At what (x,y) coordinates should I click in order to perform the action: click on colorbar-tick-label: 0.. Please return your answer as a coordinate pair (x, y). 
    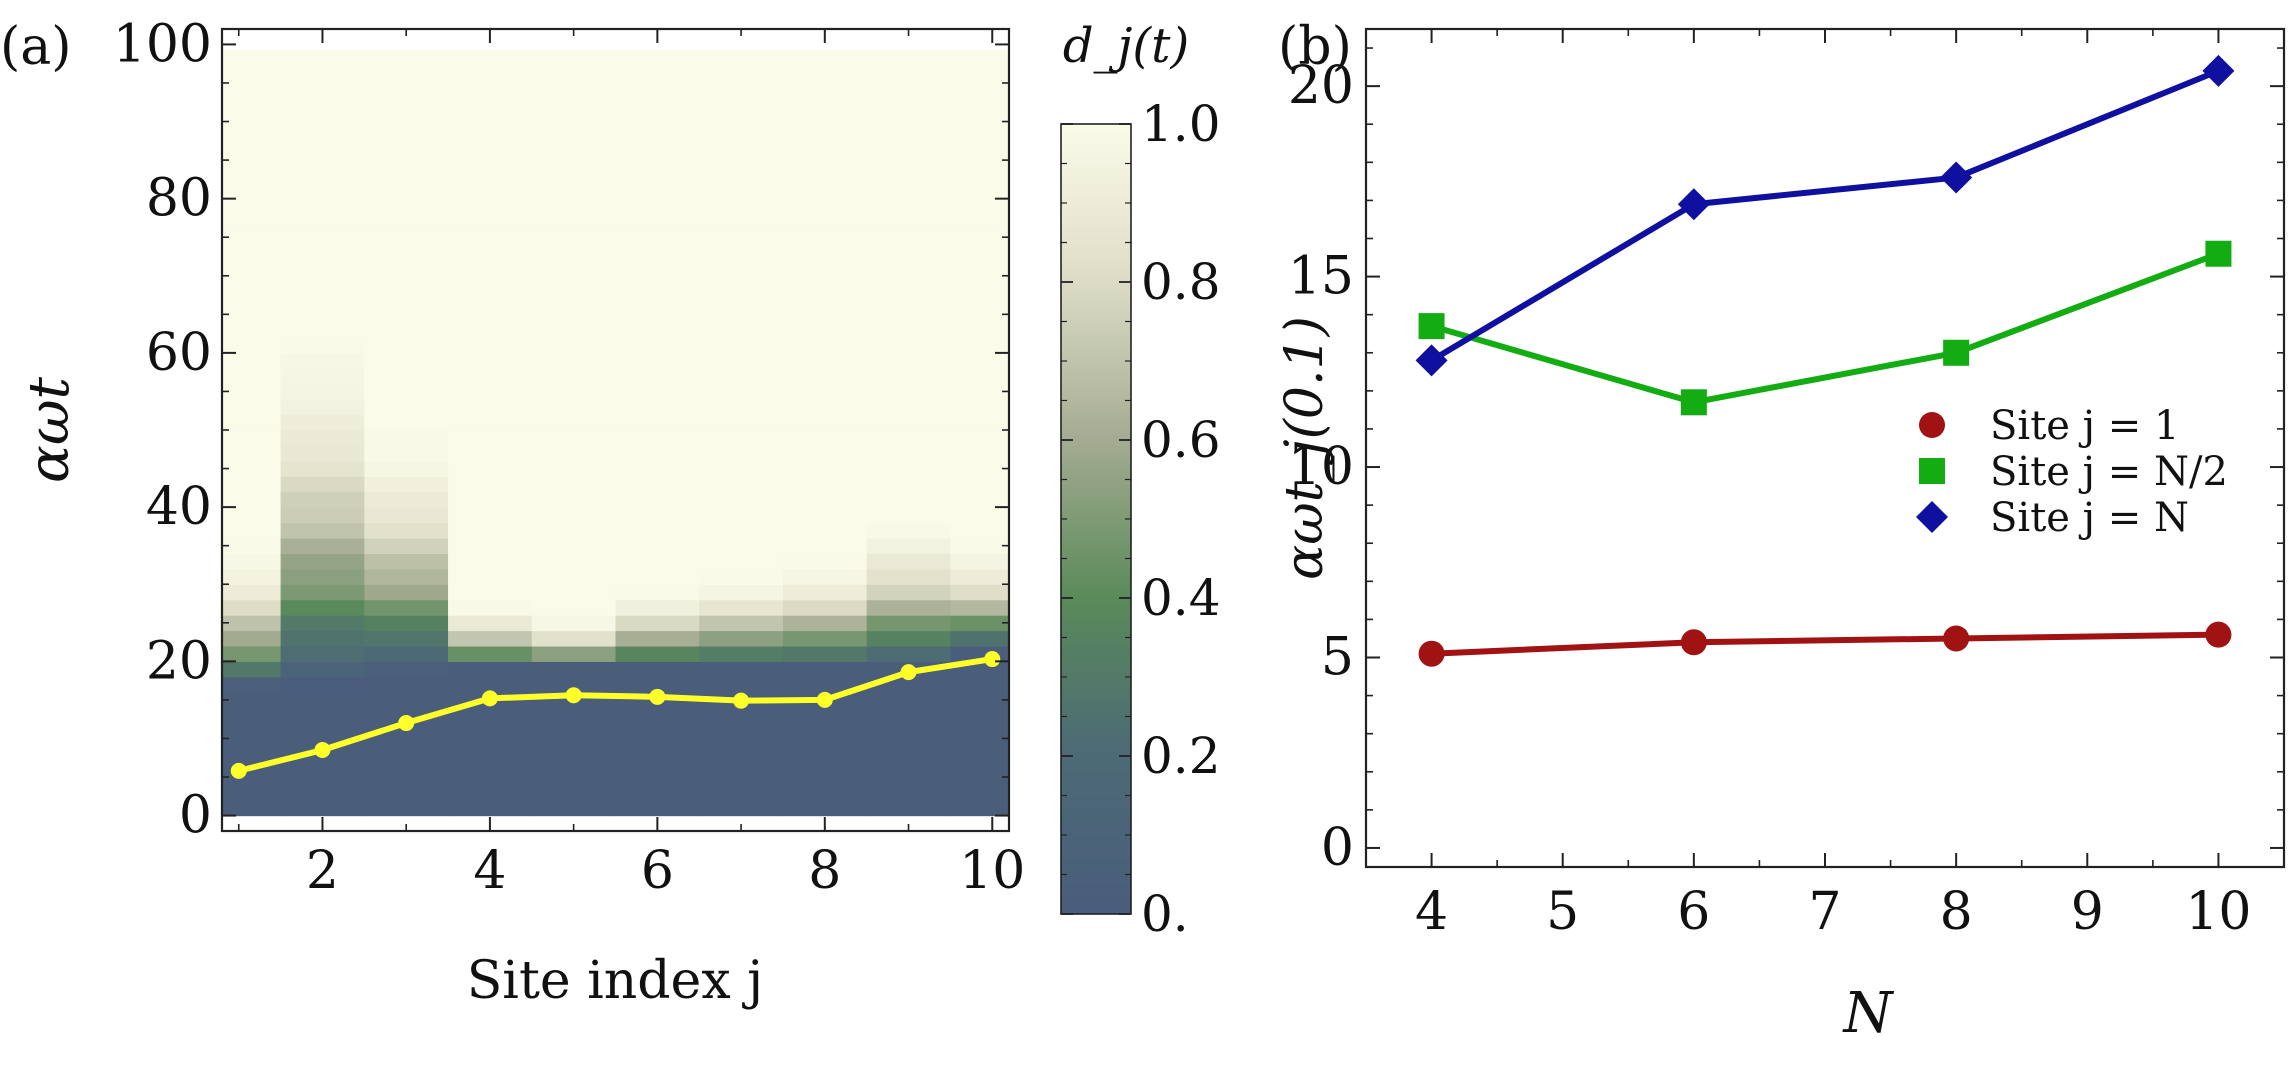
    Looking at the image, I should click on (1165, 914).